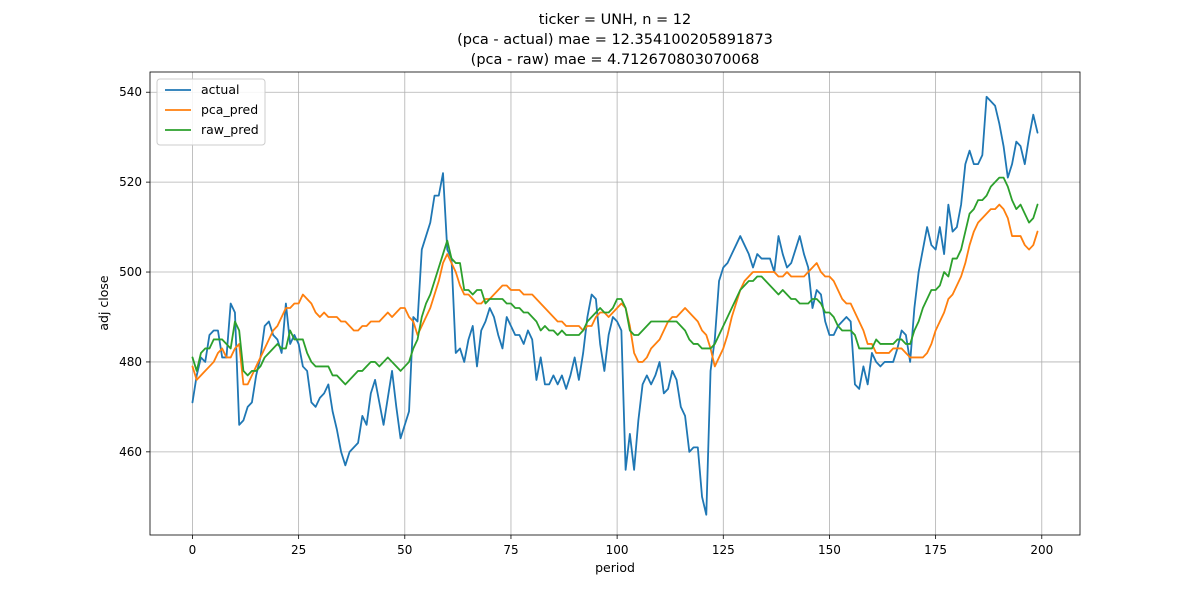 The image size is (1200, 600). What do you see at coordinates (298, 550) in the screenshot?
I see `x-tick-label: 25` at bounding box center [298, 550].